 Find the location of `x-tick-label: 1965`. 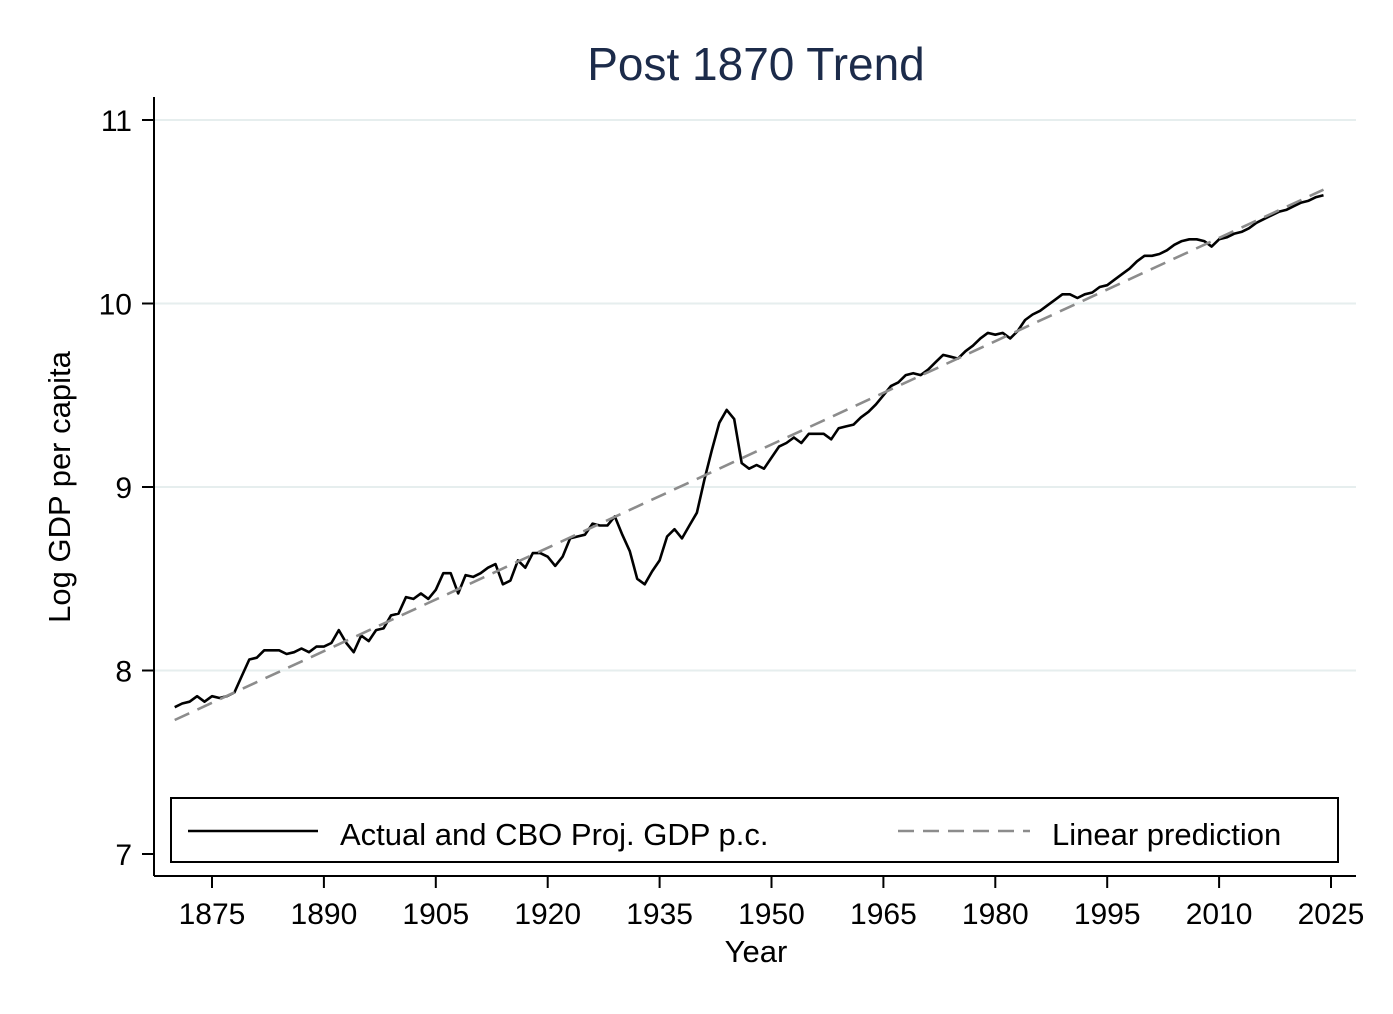

x-tick-label: 1965 is located at coordinates (883, 914).